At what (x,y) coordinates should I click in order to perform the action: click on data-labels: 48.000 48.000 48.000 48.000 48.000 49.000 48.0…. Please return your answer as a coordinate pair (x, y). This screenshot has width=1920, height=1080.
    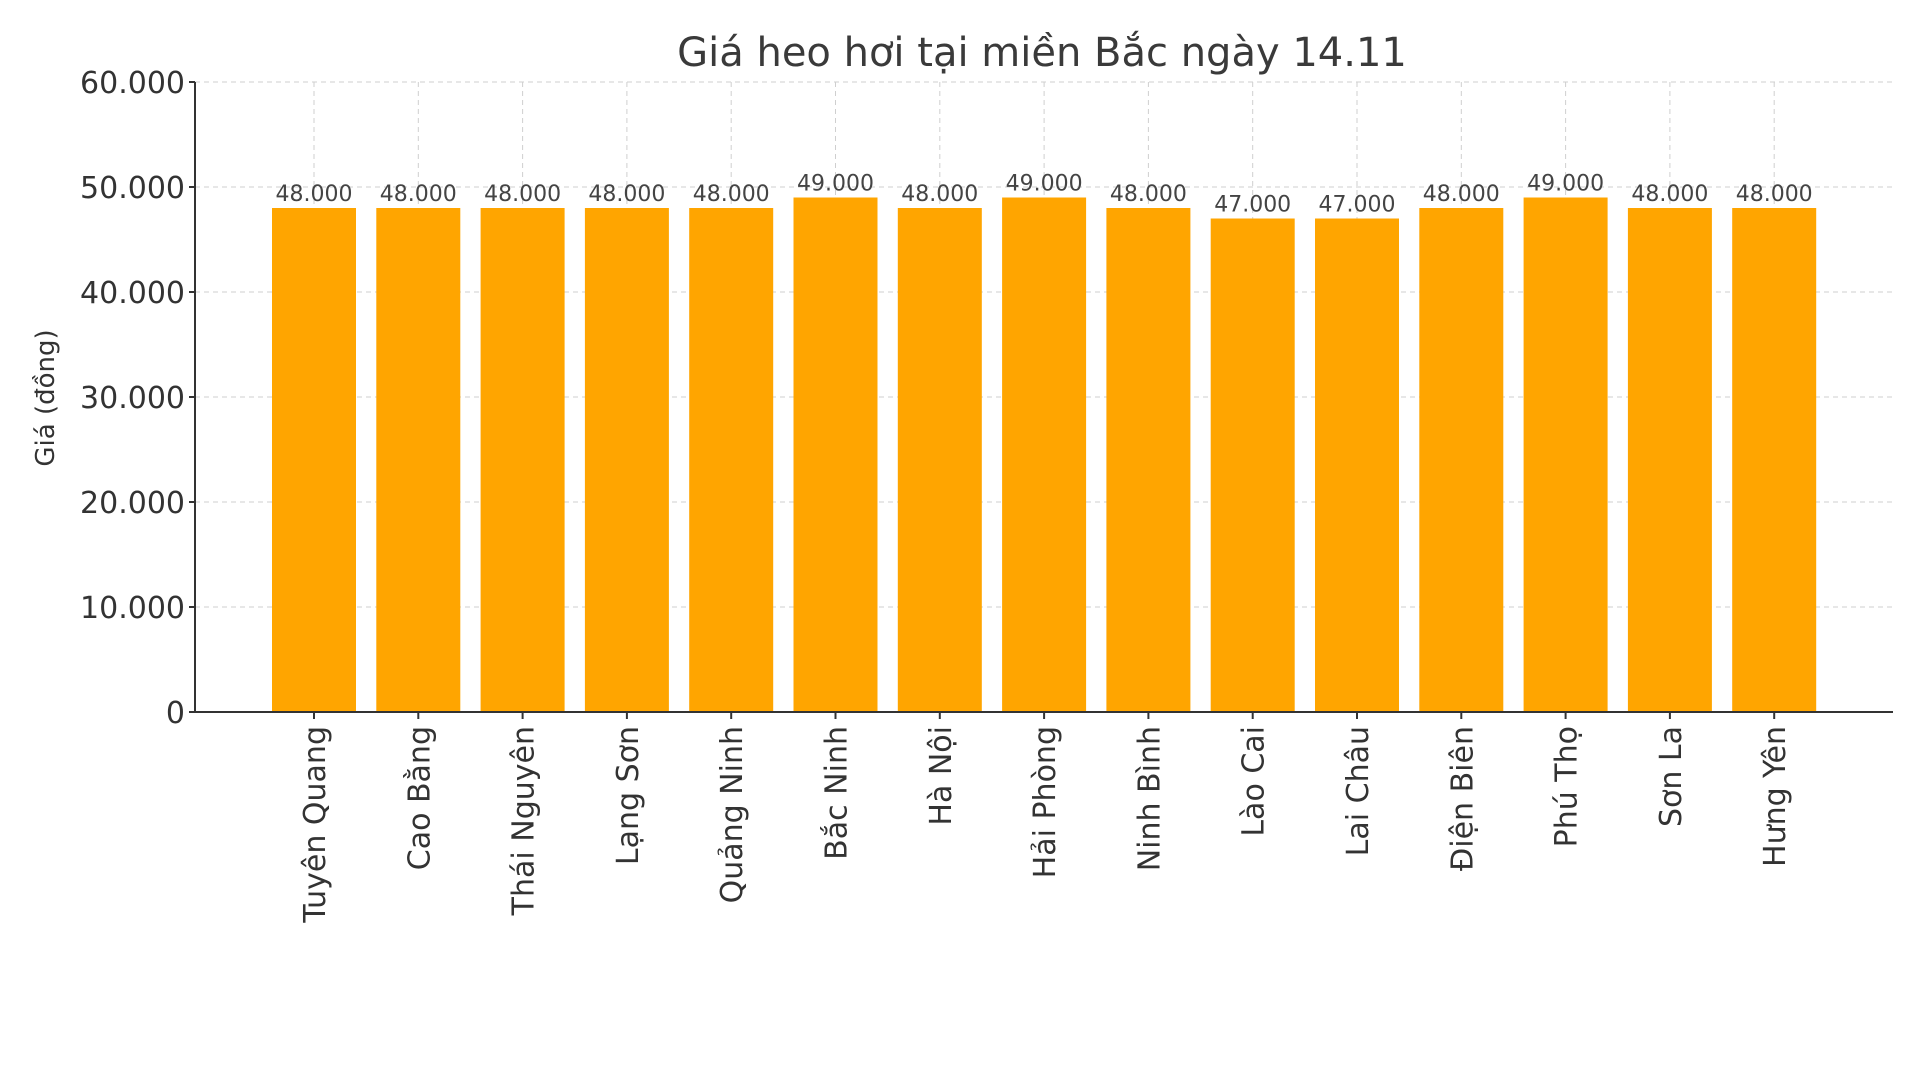
    Looking at the image, I should click on (1044, 195).